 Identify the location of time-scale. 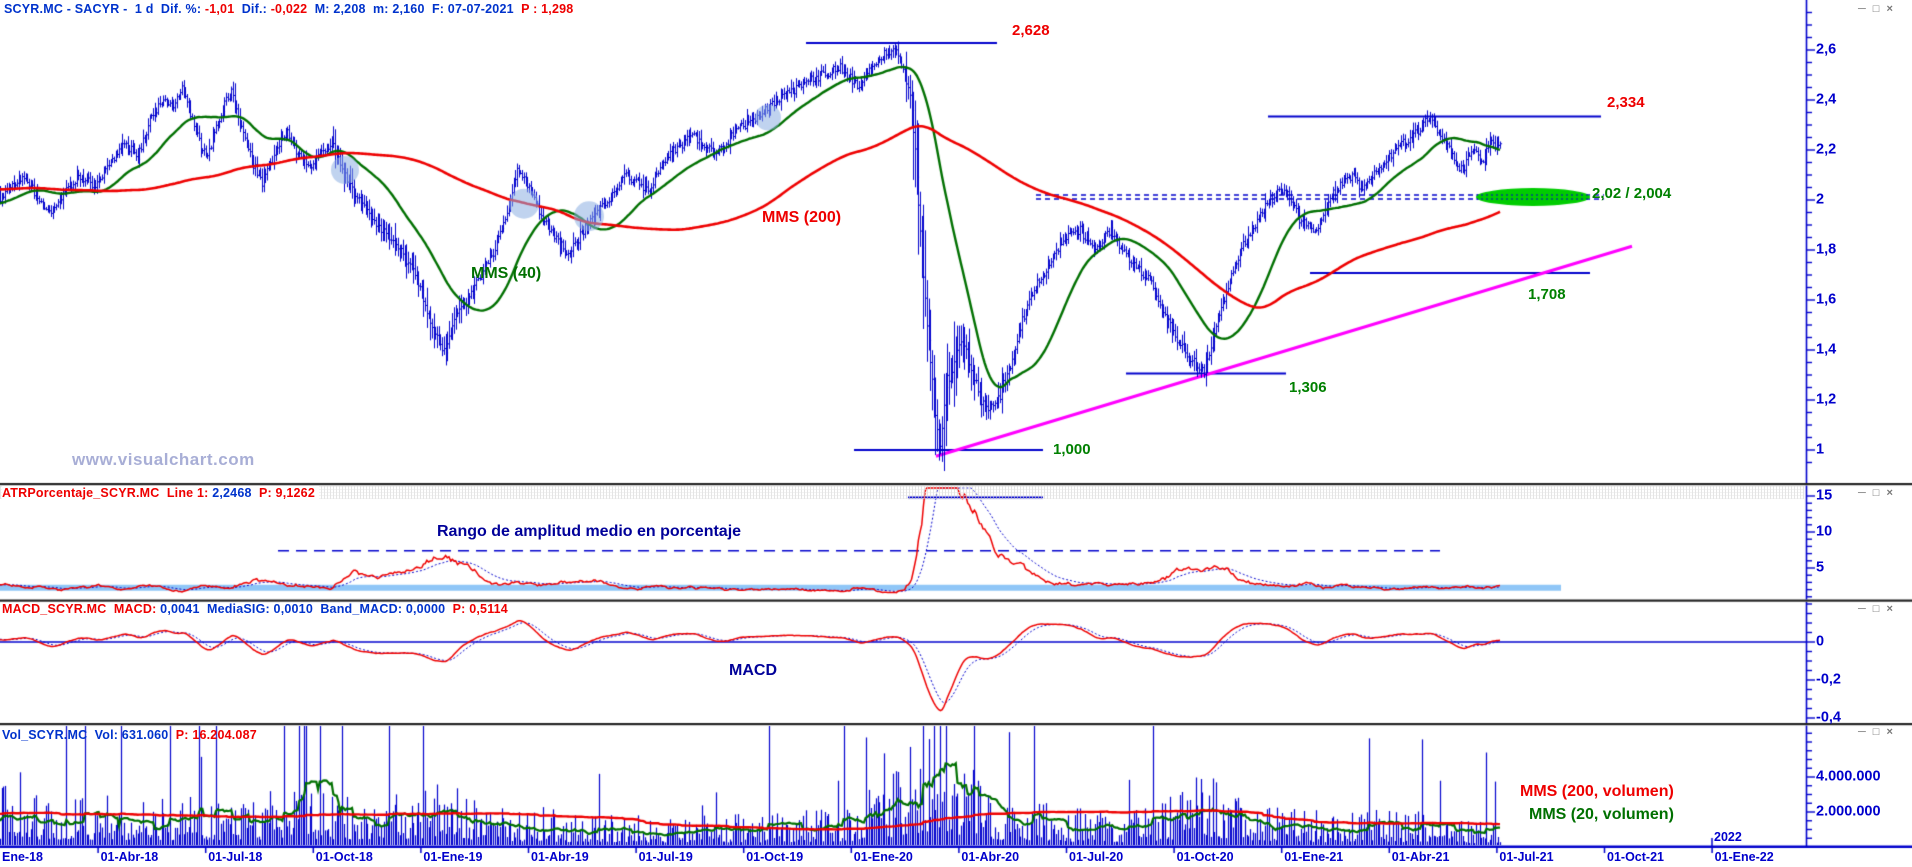
(956, 857).